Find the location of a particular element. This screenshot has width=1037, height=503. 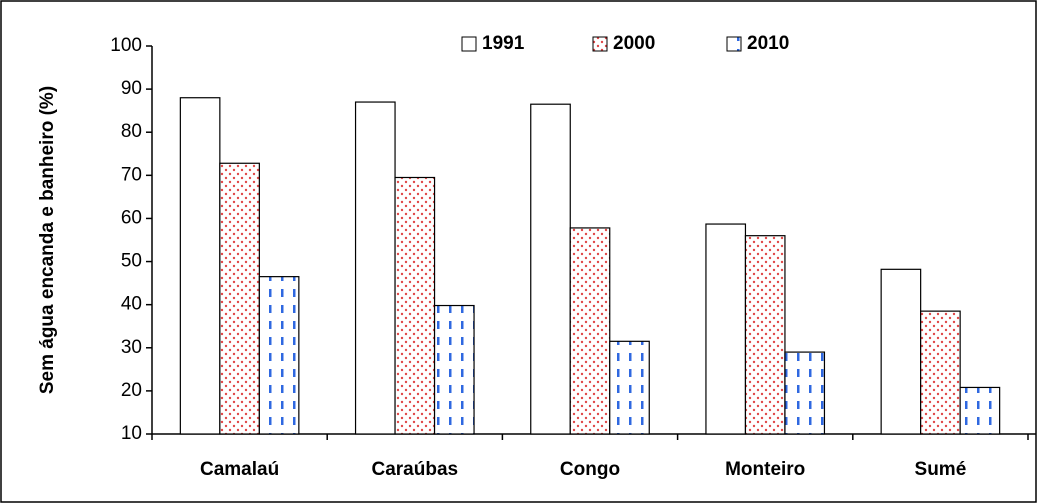

legend-label: 1991 is located at coordinates (503, 43).